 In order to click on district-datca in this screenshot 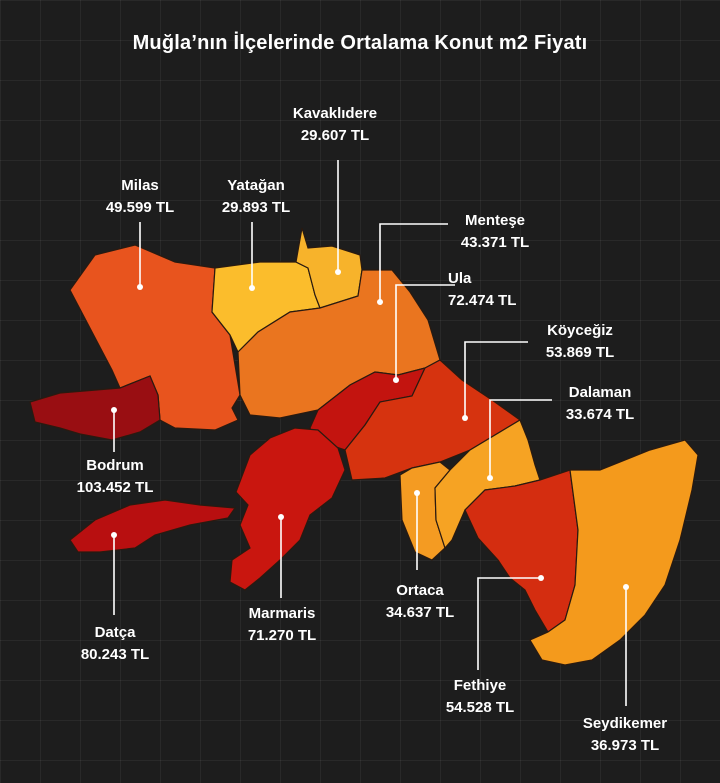, I will do `click(153, 526)`.